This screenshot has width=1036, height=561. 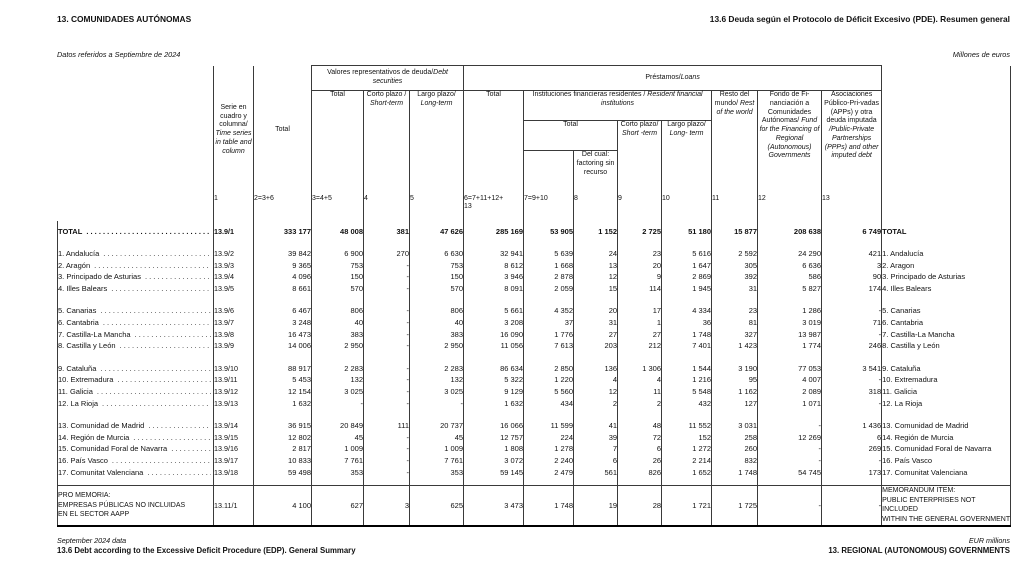 What do you see at coordinates (851, 420) in the screenshot?
I see `value-ppp: 1 436` at bounding box center [851, 420].